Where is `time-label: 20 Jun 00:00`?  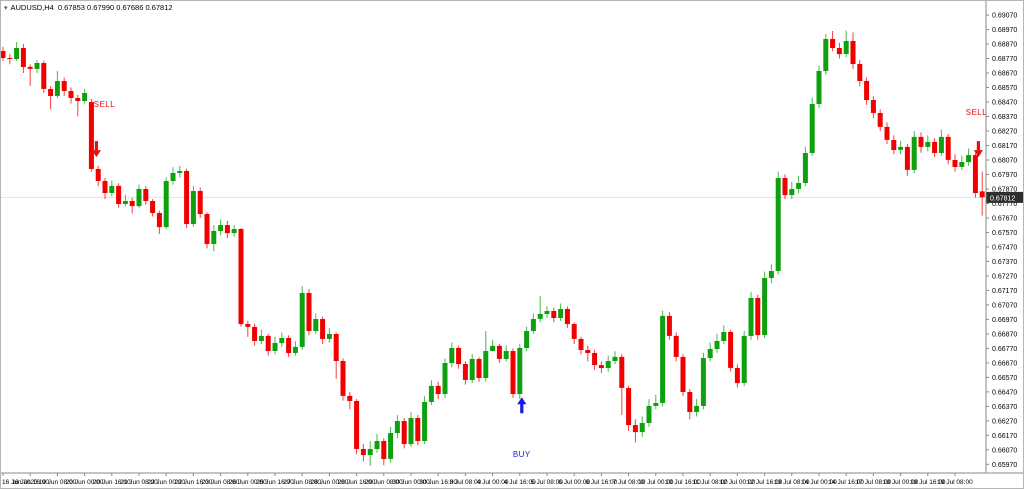 time-label: 20 Jun 00:00 is located at coordinates (85, 482).